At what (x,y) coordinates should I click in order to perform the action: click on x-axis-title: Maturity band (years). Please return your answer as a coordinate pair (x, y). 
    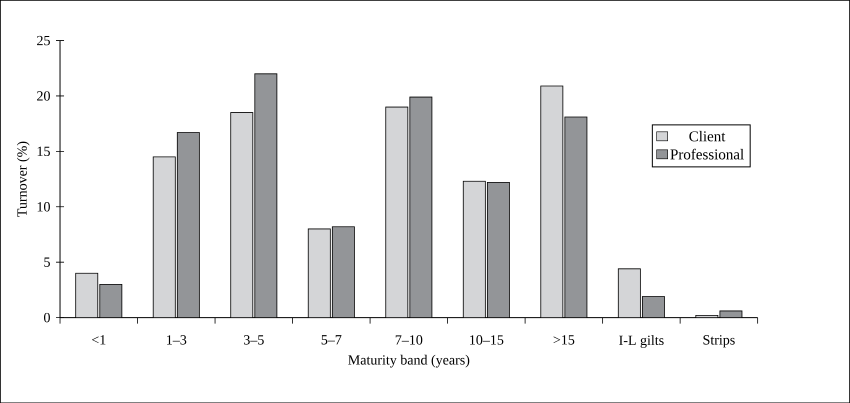
    Looking at the image, I should click on (409, 361).